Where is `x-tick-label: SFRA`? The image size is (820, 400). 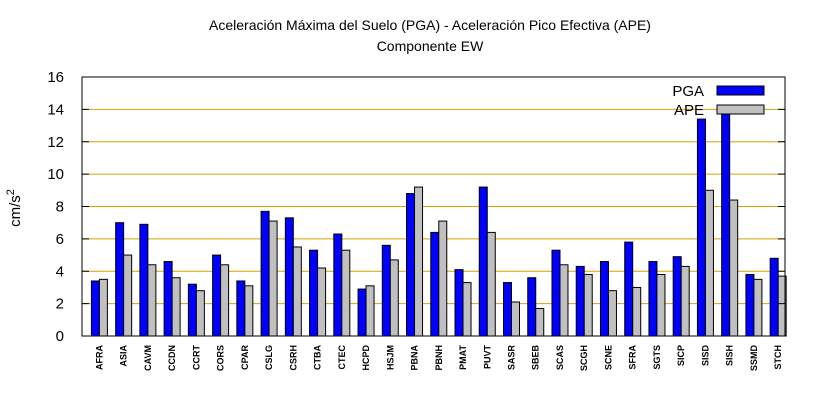 x-tick-label: SFRA is located at coordinates (633, 357).